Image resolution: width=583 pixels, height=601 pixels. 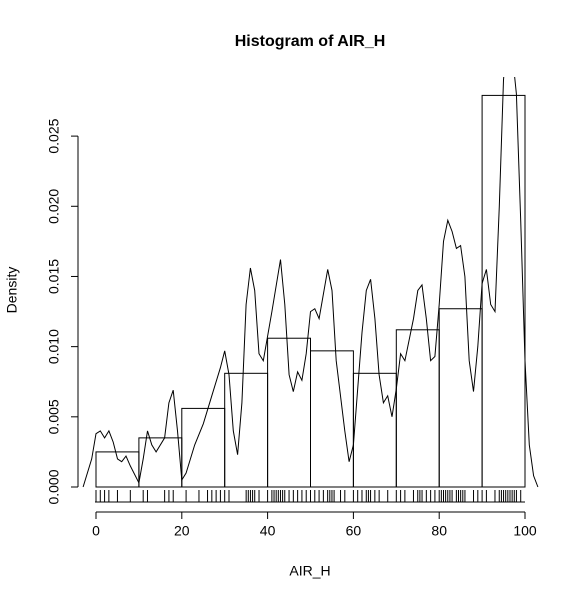 I want to click on x-tick-label: 60, so click(x=354, y=531).